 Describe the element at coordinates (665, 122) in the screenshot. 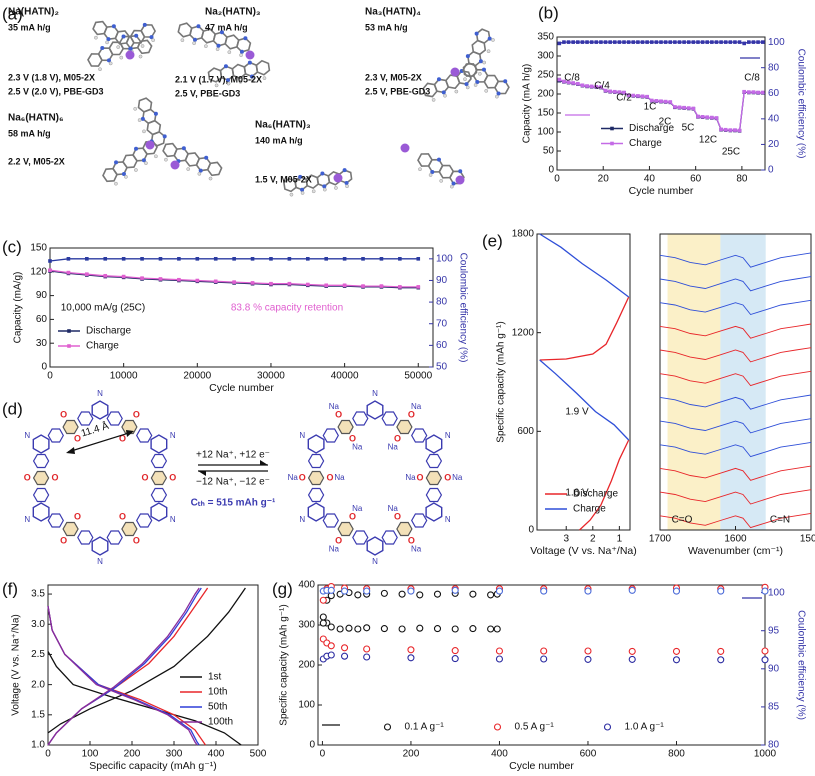

I see `annotation: 2C` at that location.